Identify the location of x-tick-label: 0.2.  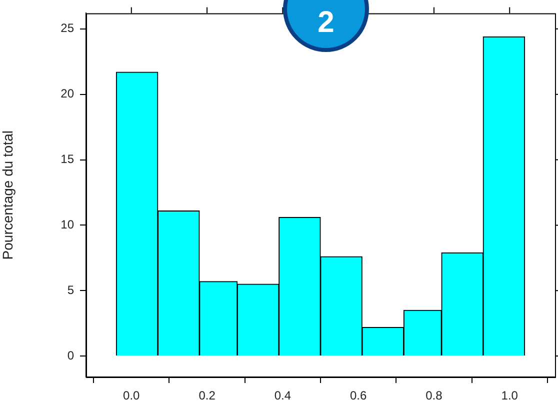
(207, 395).